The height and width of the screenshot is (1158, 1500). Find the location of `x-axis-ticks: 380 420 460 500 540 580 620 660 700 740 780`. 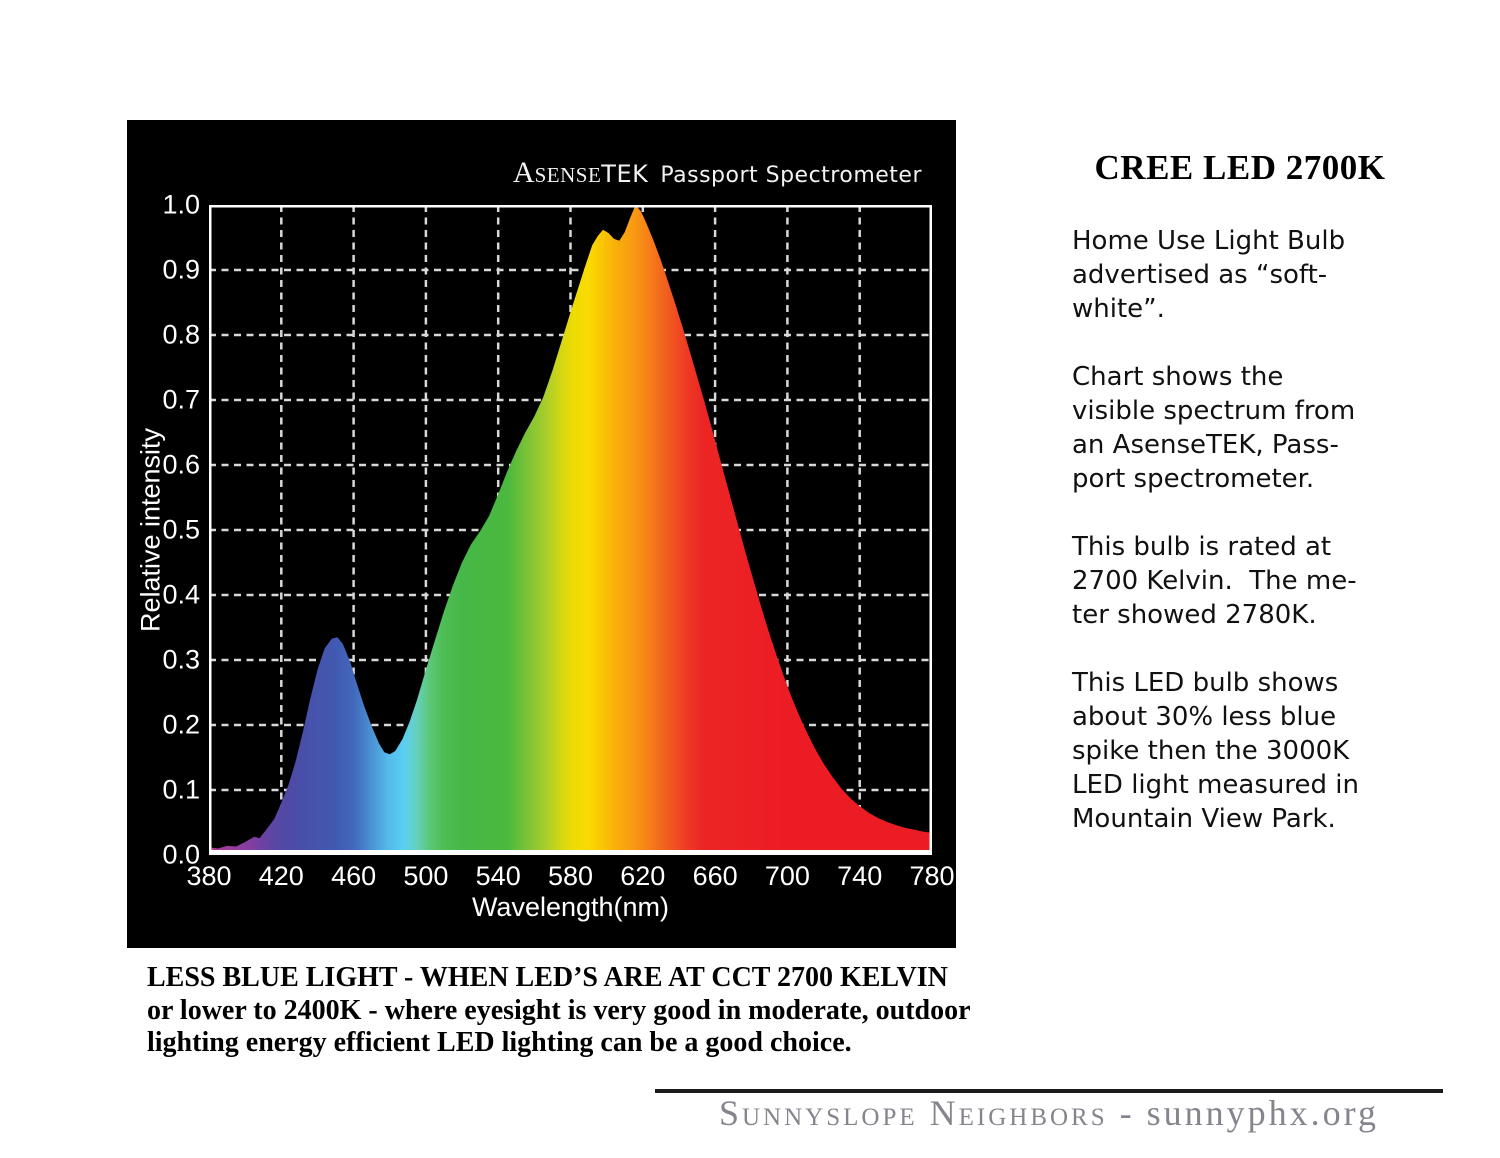

x-axis-ticks: 380 420 460 500 540 580 620 660 700 740 780 is located at coordinates (570, 876).